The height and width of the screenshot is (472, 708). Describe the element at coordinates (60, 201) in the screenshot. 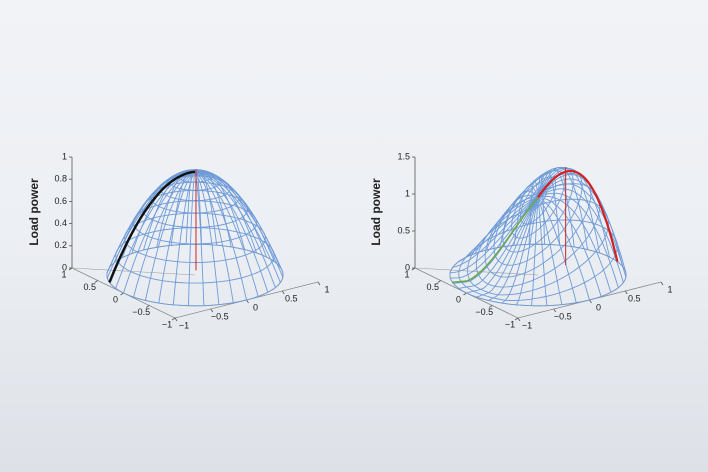

I see `z-tick-label: 0.6` at that location.